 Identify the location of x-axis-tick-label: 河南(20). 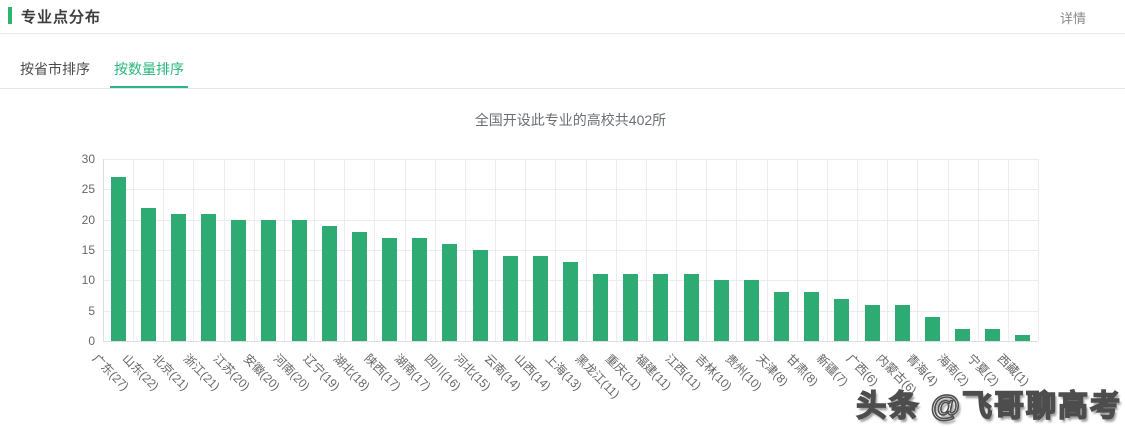
(291, 372).